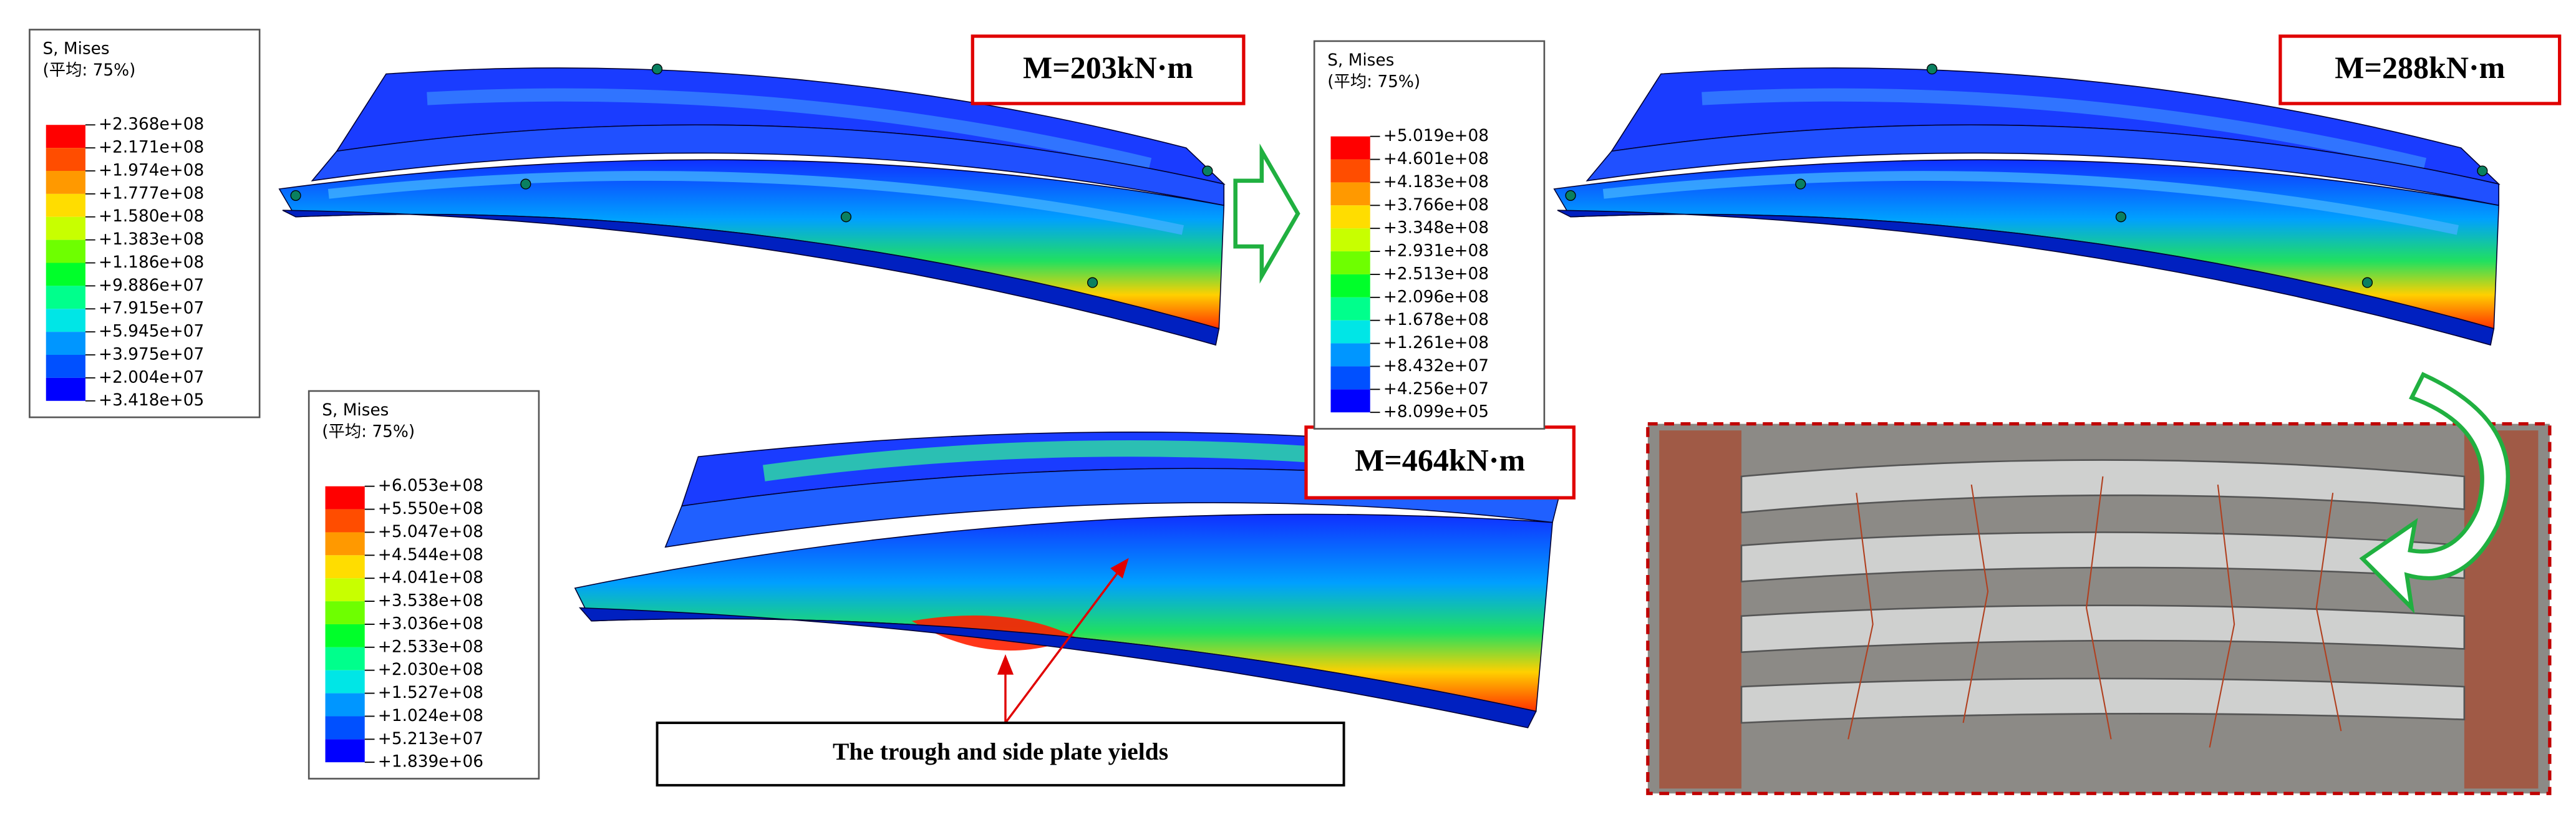  Describe the element at coordinates (151, 171) in the screenshot. I see `legend-value: +1.974e+08` at that location.